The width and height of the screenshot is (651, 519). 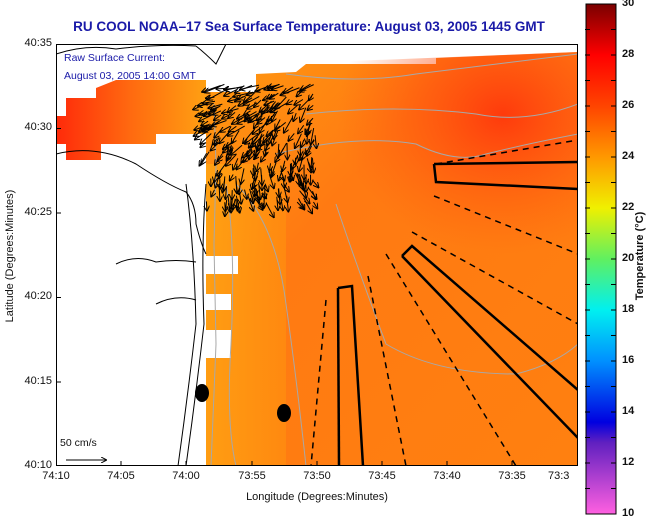 What do you see at coordinates (628, 105) in the screenshot?
I see `colorbar-tick: 26` at bounding box center [628, 105].